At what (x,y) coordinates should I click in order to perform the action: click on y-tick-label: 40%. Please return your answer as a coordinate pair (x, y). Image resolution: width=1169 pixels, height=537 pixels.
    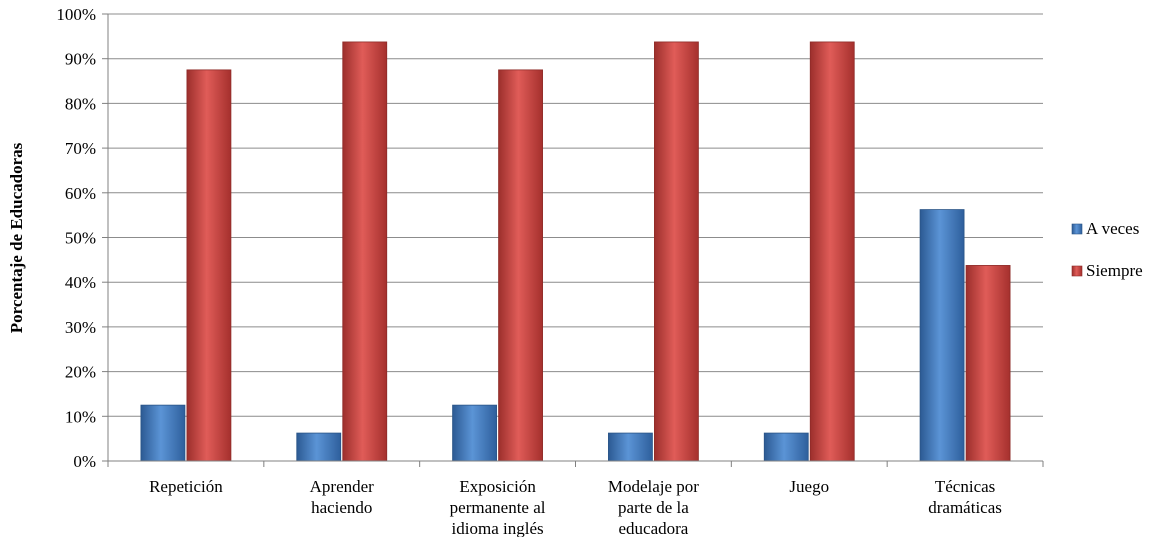
    Looking at the image, I should click on (80, 282).